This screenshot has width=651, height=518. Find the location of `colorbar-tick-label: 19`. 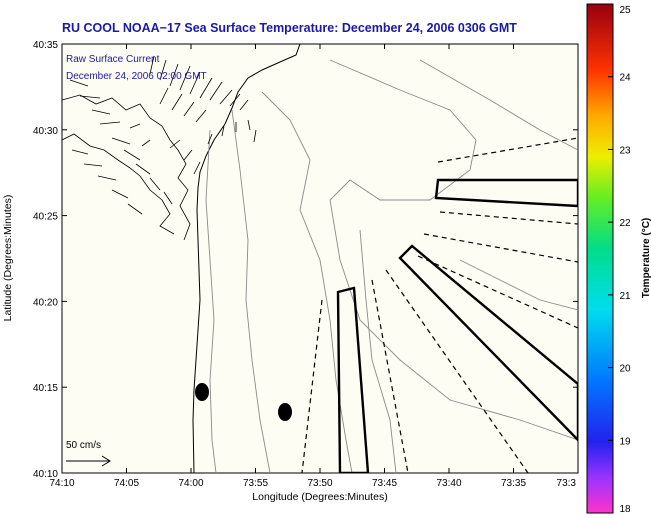

colorbar-tick-label: 19 is located at coordinates (625, 441).